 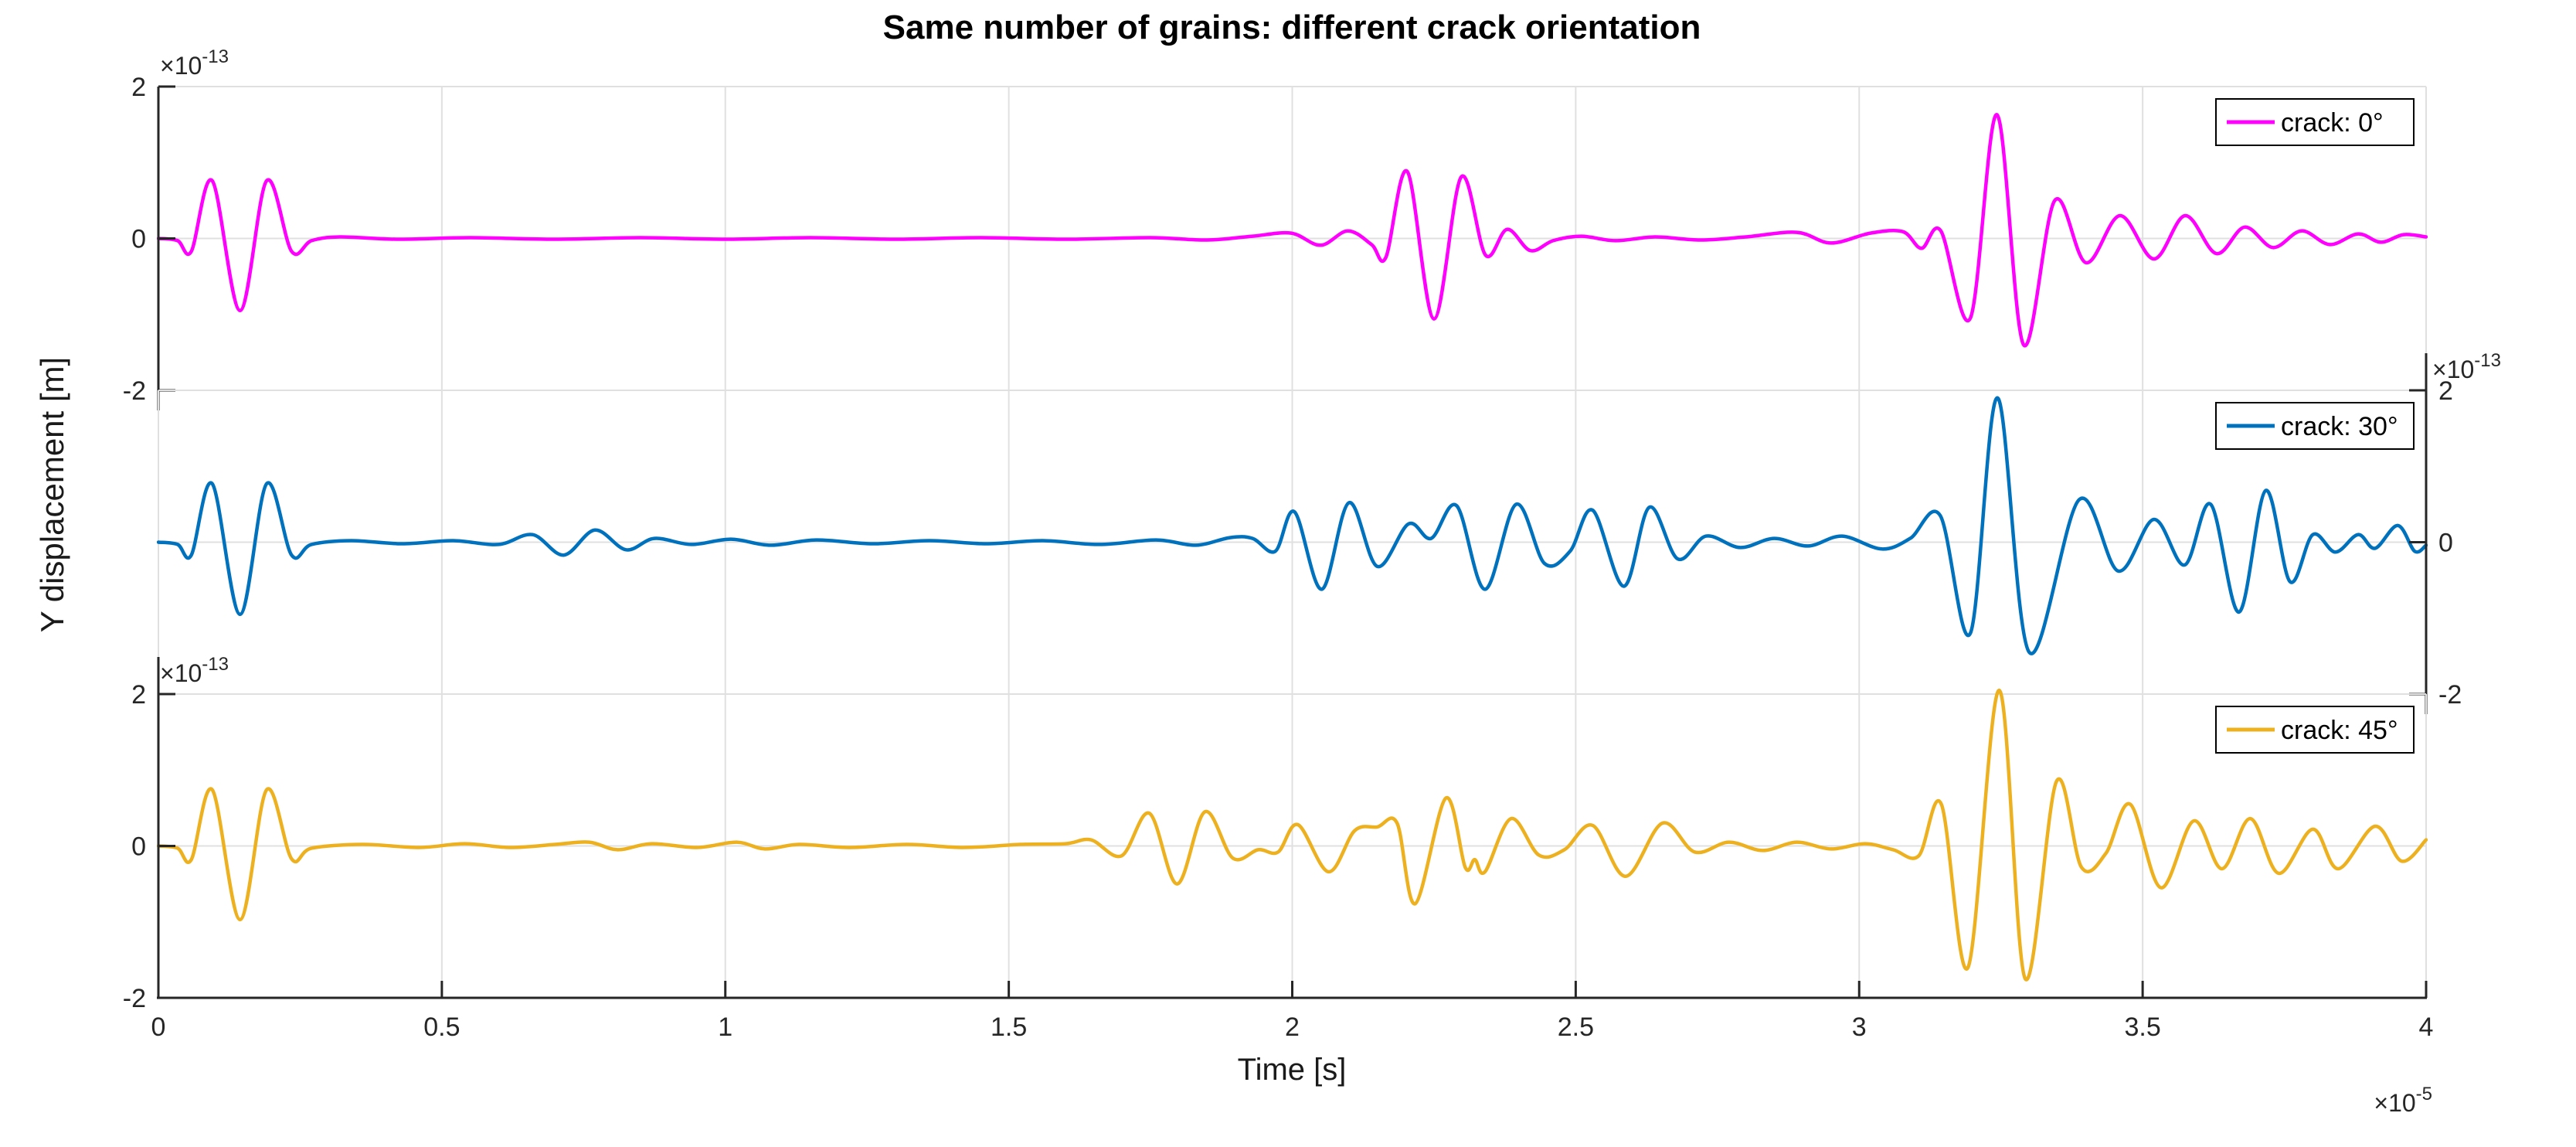 I want to click on legend-crack-30deg: crack: 30°, so click(x=2315, y=426).